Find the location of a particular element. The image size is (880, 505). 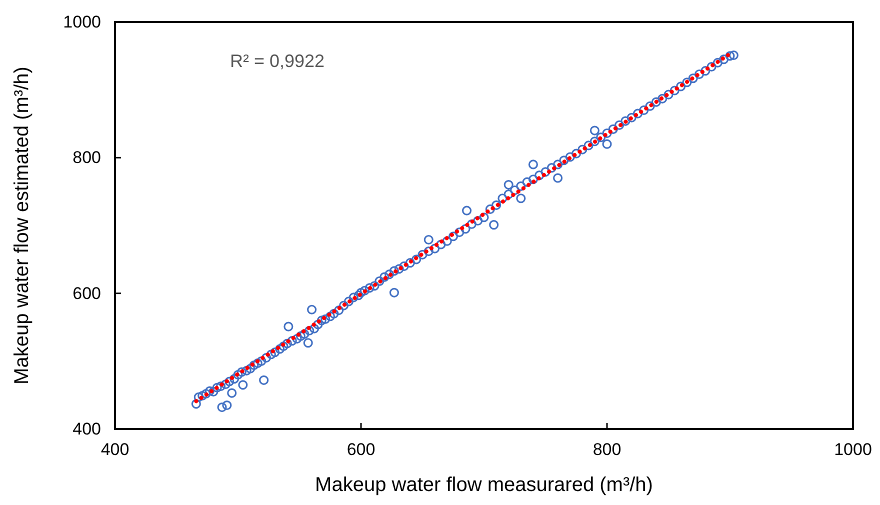

x-tick-label: 800 is located at coordinates (607, 450).